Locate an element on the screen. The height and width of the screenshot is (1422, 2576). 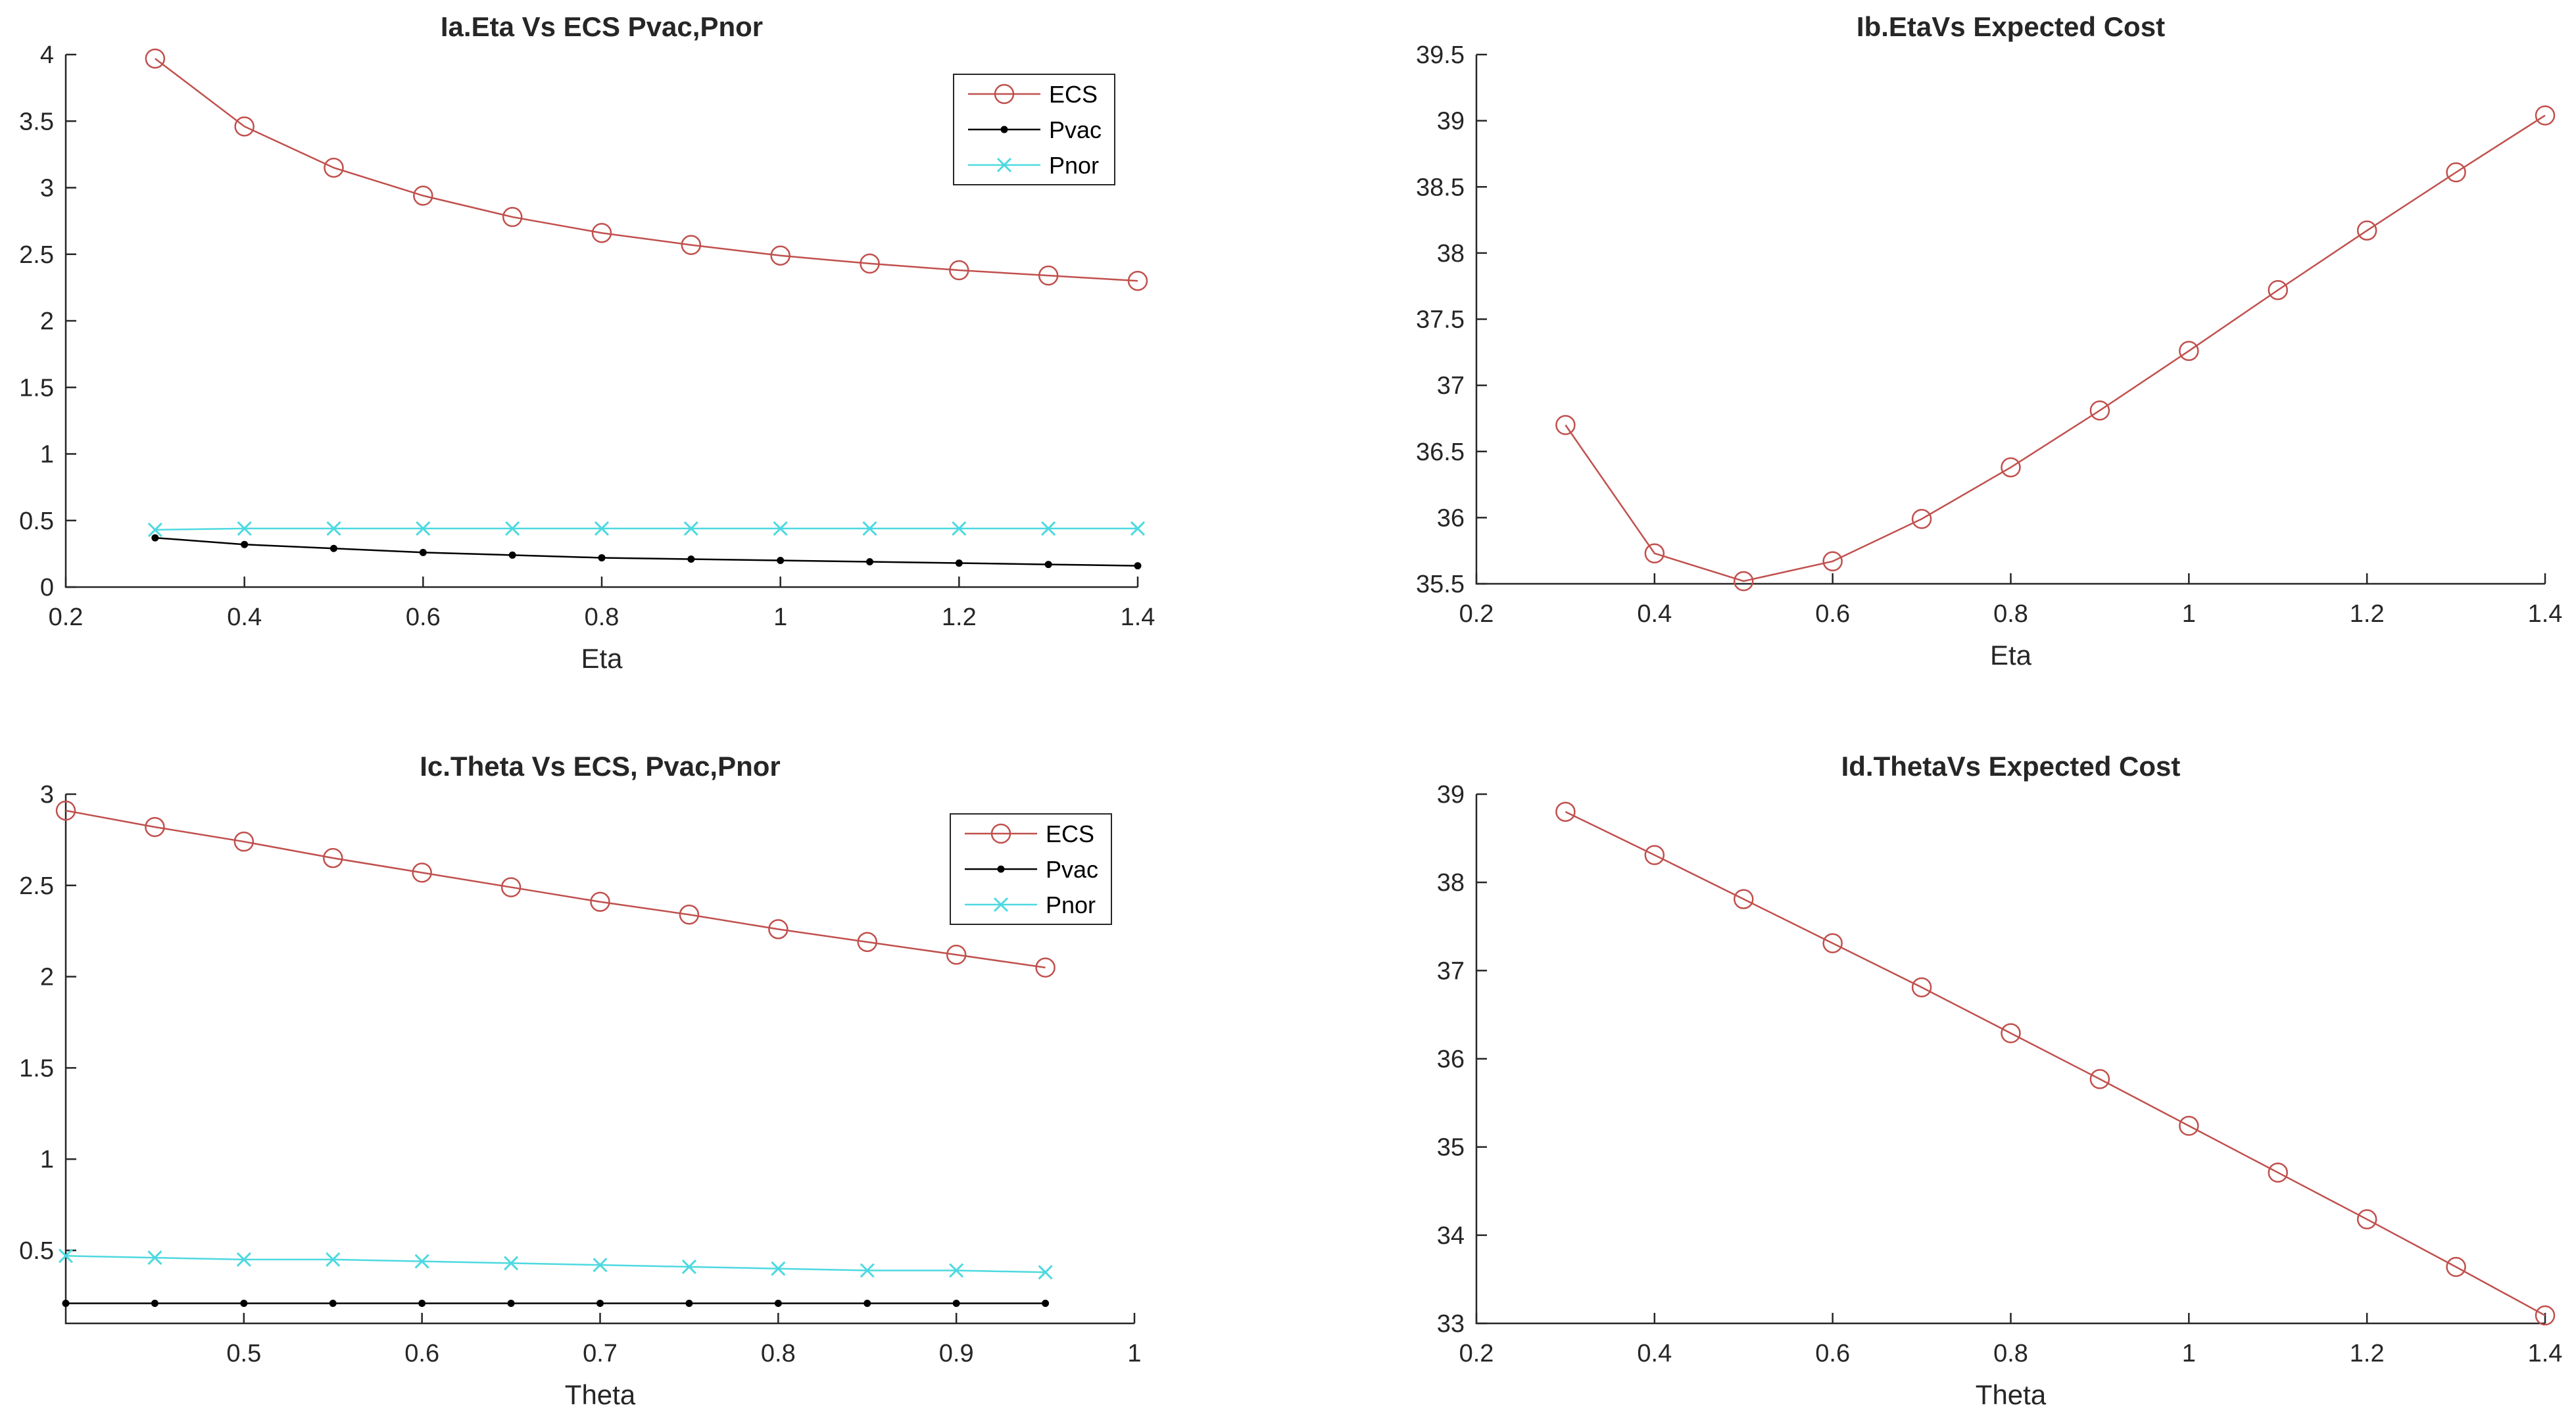
y-tick-label: 4 is located at coordinates (47, 55).